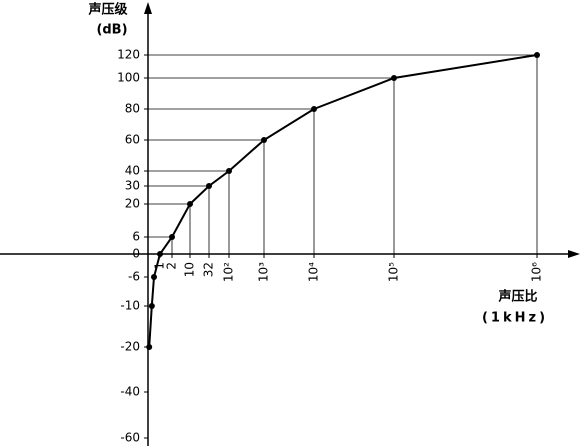 The image size is (582, 446). I want to click on y-tick-label: -10, so click(130, 306).